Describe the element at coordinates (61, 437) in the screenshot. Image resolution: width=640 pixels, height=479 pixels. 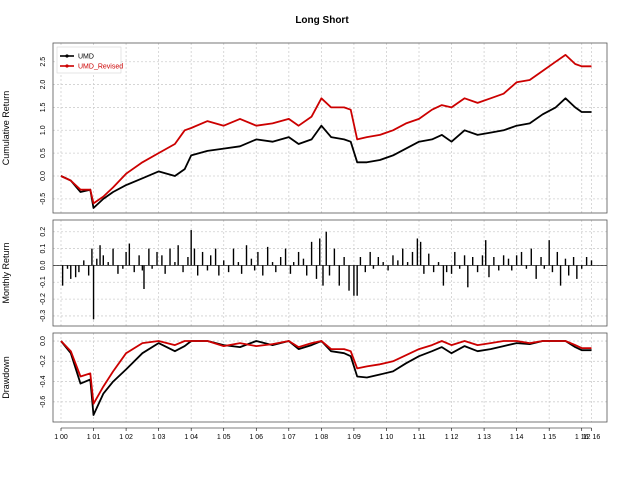
I see `x-tick-label: 1 00` at that location.